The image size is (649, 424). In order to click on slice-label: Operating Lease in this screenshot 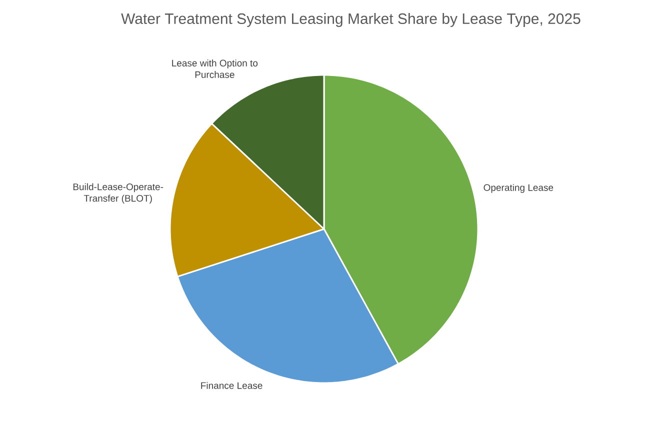, I will do `click(519, 188)`.